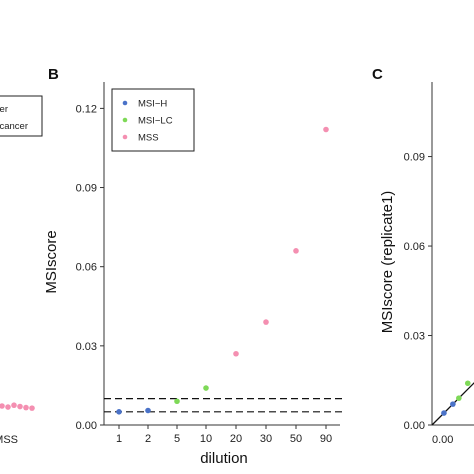 The image size is (474, 474). Describe the element at coordinates (414, 247) in the screenshot. I see `panel-c-y-tick-label: 0.06` at that location.